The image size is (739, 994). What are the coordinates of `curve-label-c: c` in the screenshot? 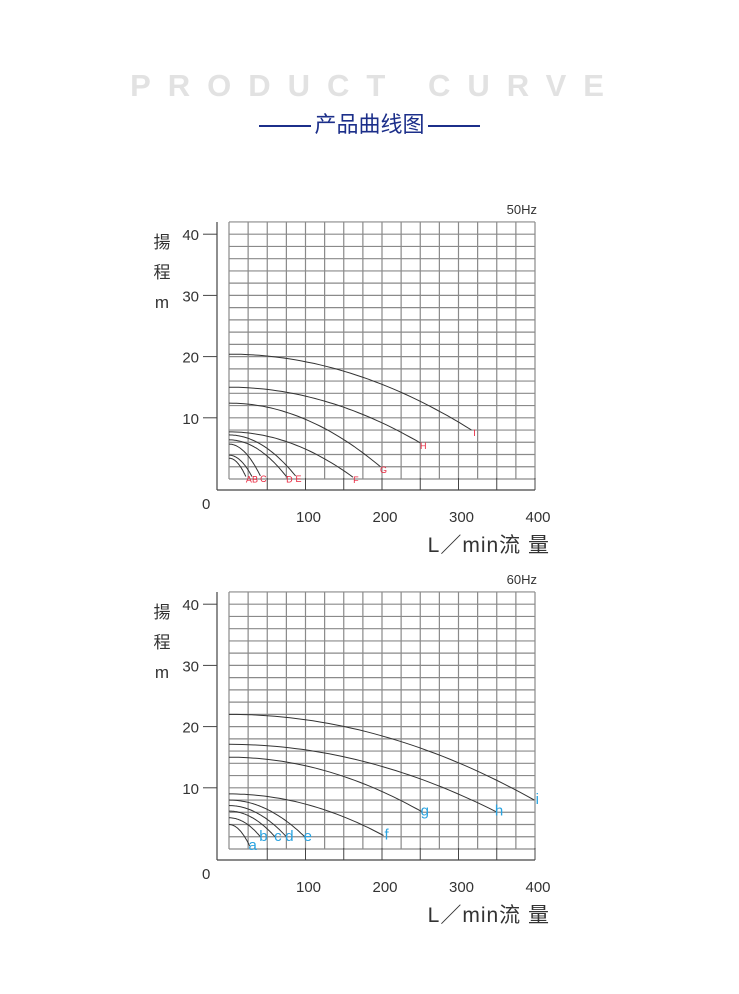 It's located at (278, 836).